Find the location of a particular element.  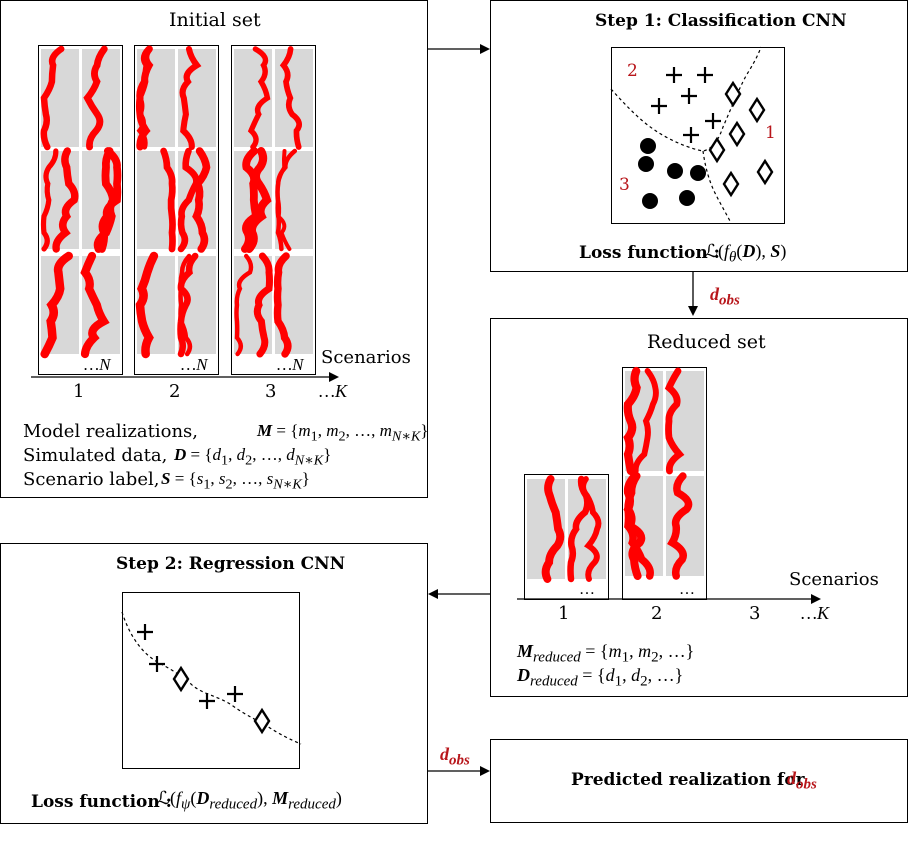

regression-plot-marks is located at coordinates (211, 678).